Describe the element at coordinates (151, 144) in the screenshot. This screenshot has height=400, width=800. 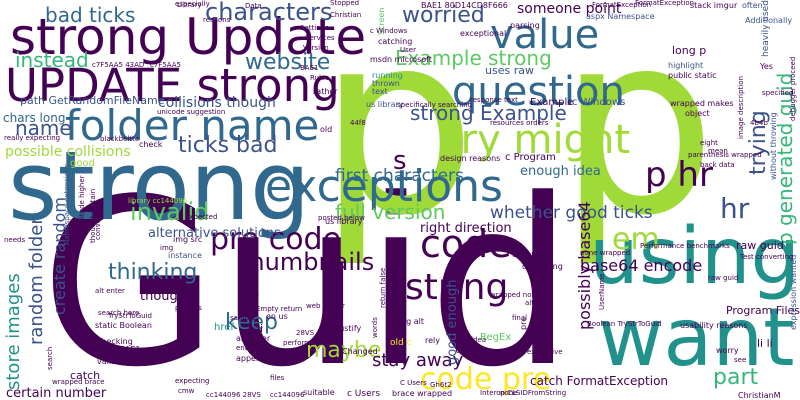
I see `cloud-word: check` at that location.